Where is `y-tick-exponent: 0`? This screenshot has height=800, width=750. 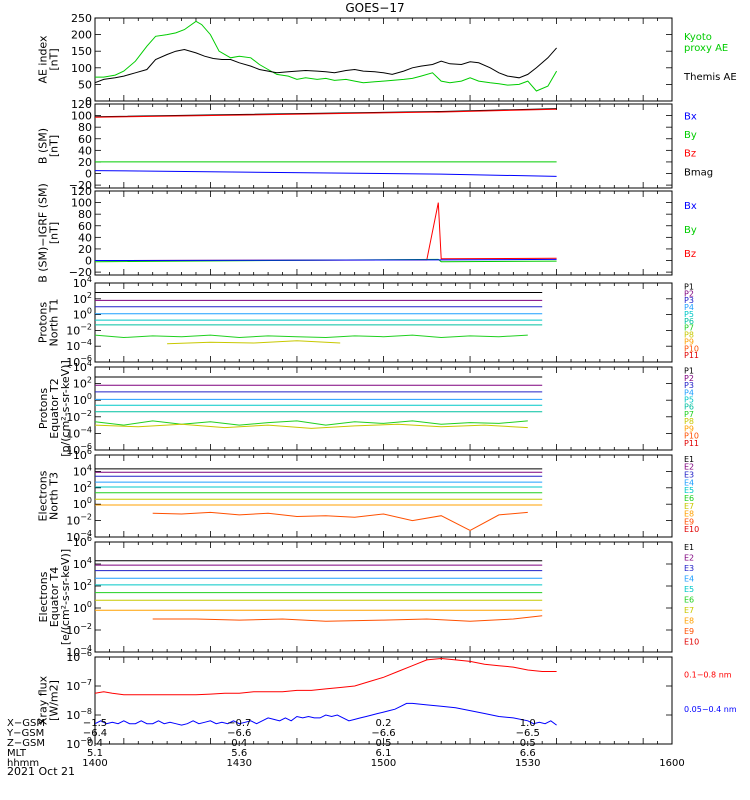 y-tick-exponent: 0 is located at coordinates (89, 604).